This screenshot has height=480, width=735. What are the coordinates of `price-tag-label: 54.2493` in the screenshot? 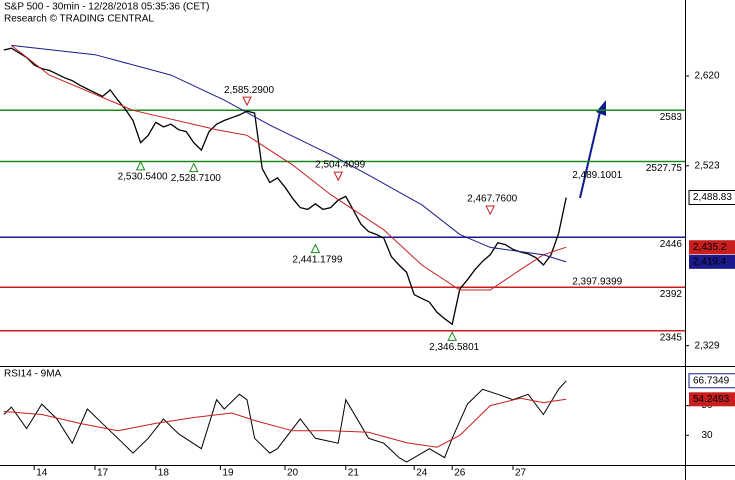 It's located at (711, 399).